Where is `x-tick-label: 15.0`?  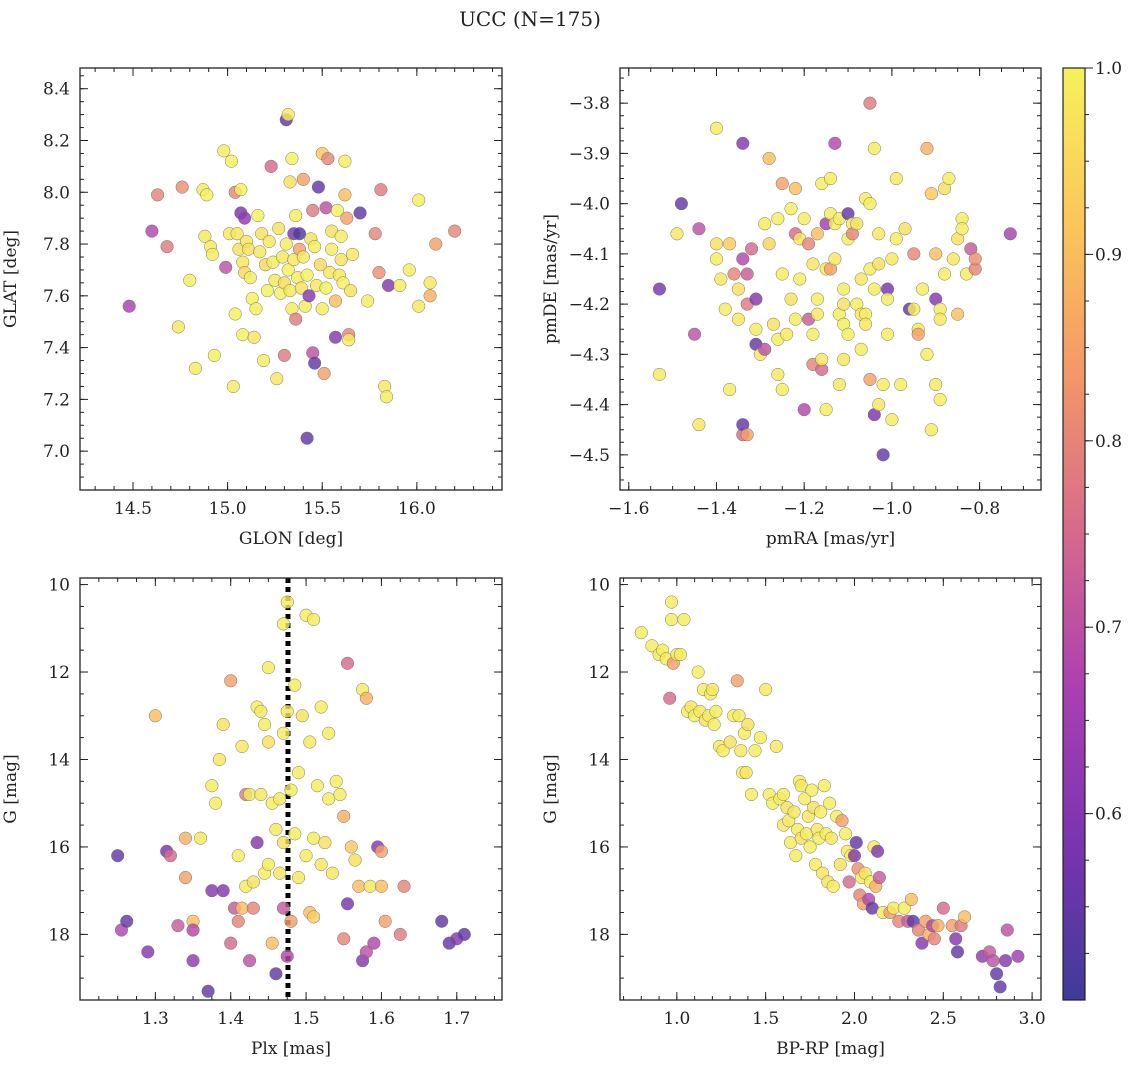
x-tick-label: 15.0 is located at coordinates (228, 509).